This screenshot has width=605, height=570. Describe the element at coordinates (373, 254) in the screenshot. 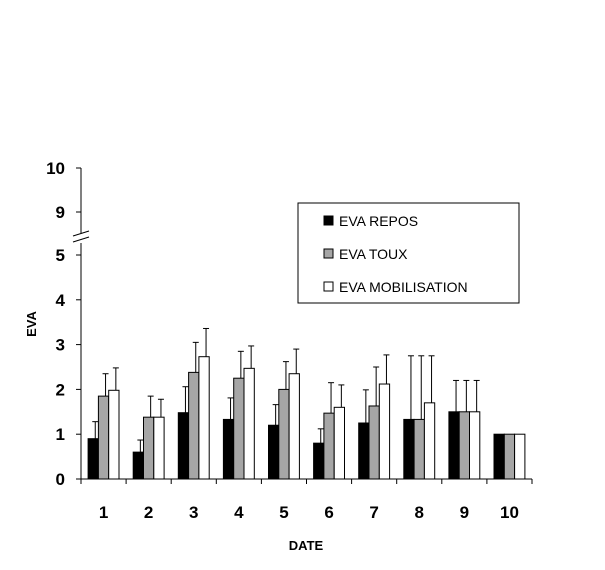

I see `legend-label: EVA TOUX` at that location.